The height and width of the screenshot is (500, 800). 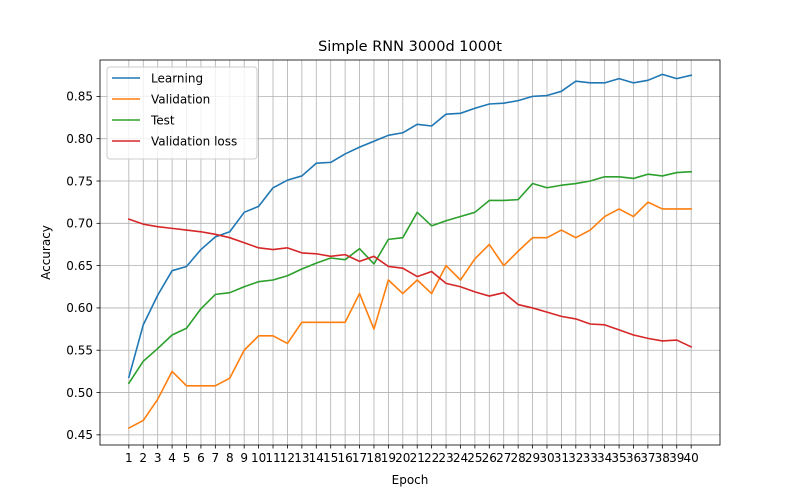 I want to click on x-tick-label: 5, so click(x=187, y=458).